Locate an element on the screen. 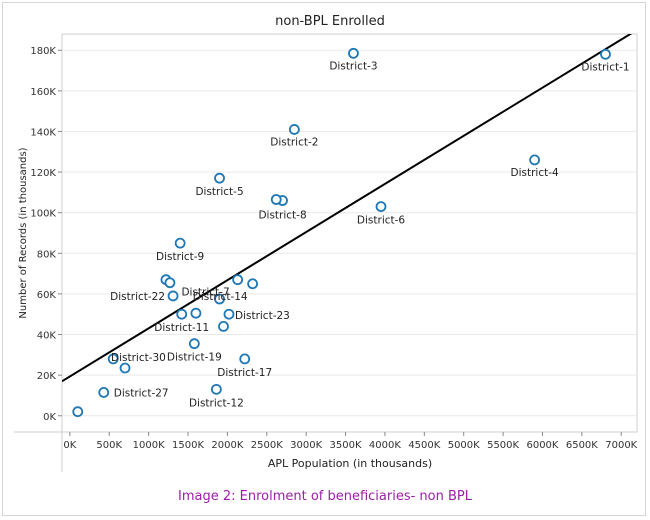  point-label: District-23 is located at coordinates (262, 316).